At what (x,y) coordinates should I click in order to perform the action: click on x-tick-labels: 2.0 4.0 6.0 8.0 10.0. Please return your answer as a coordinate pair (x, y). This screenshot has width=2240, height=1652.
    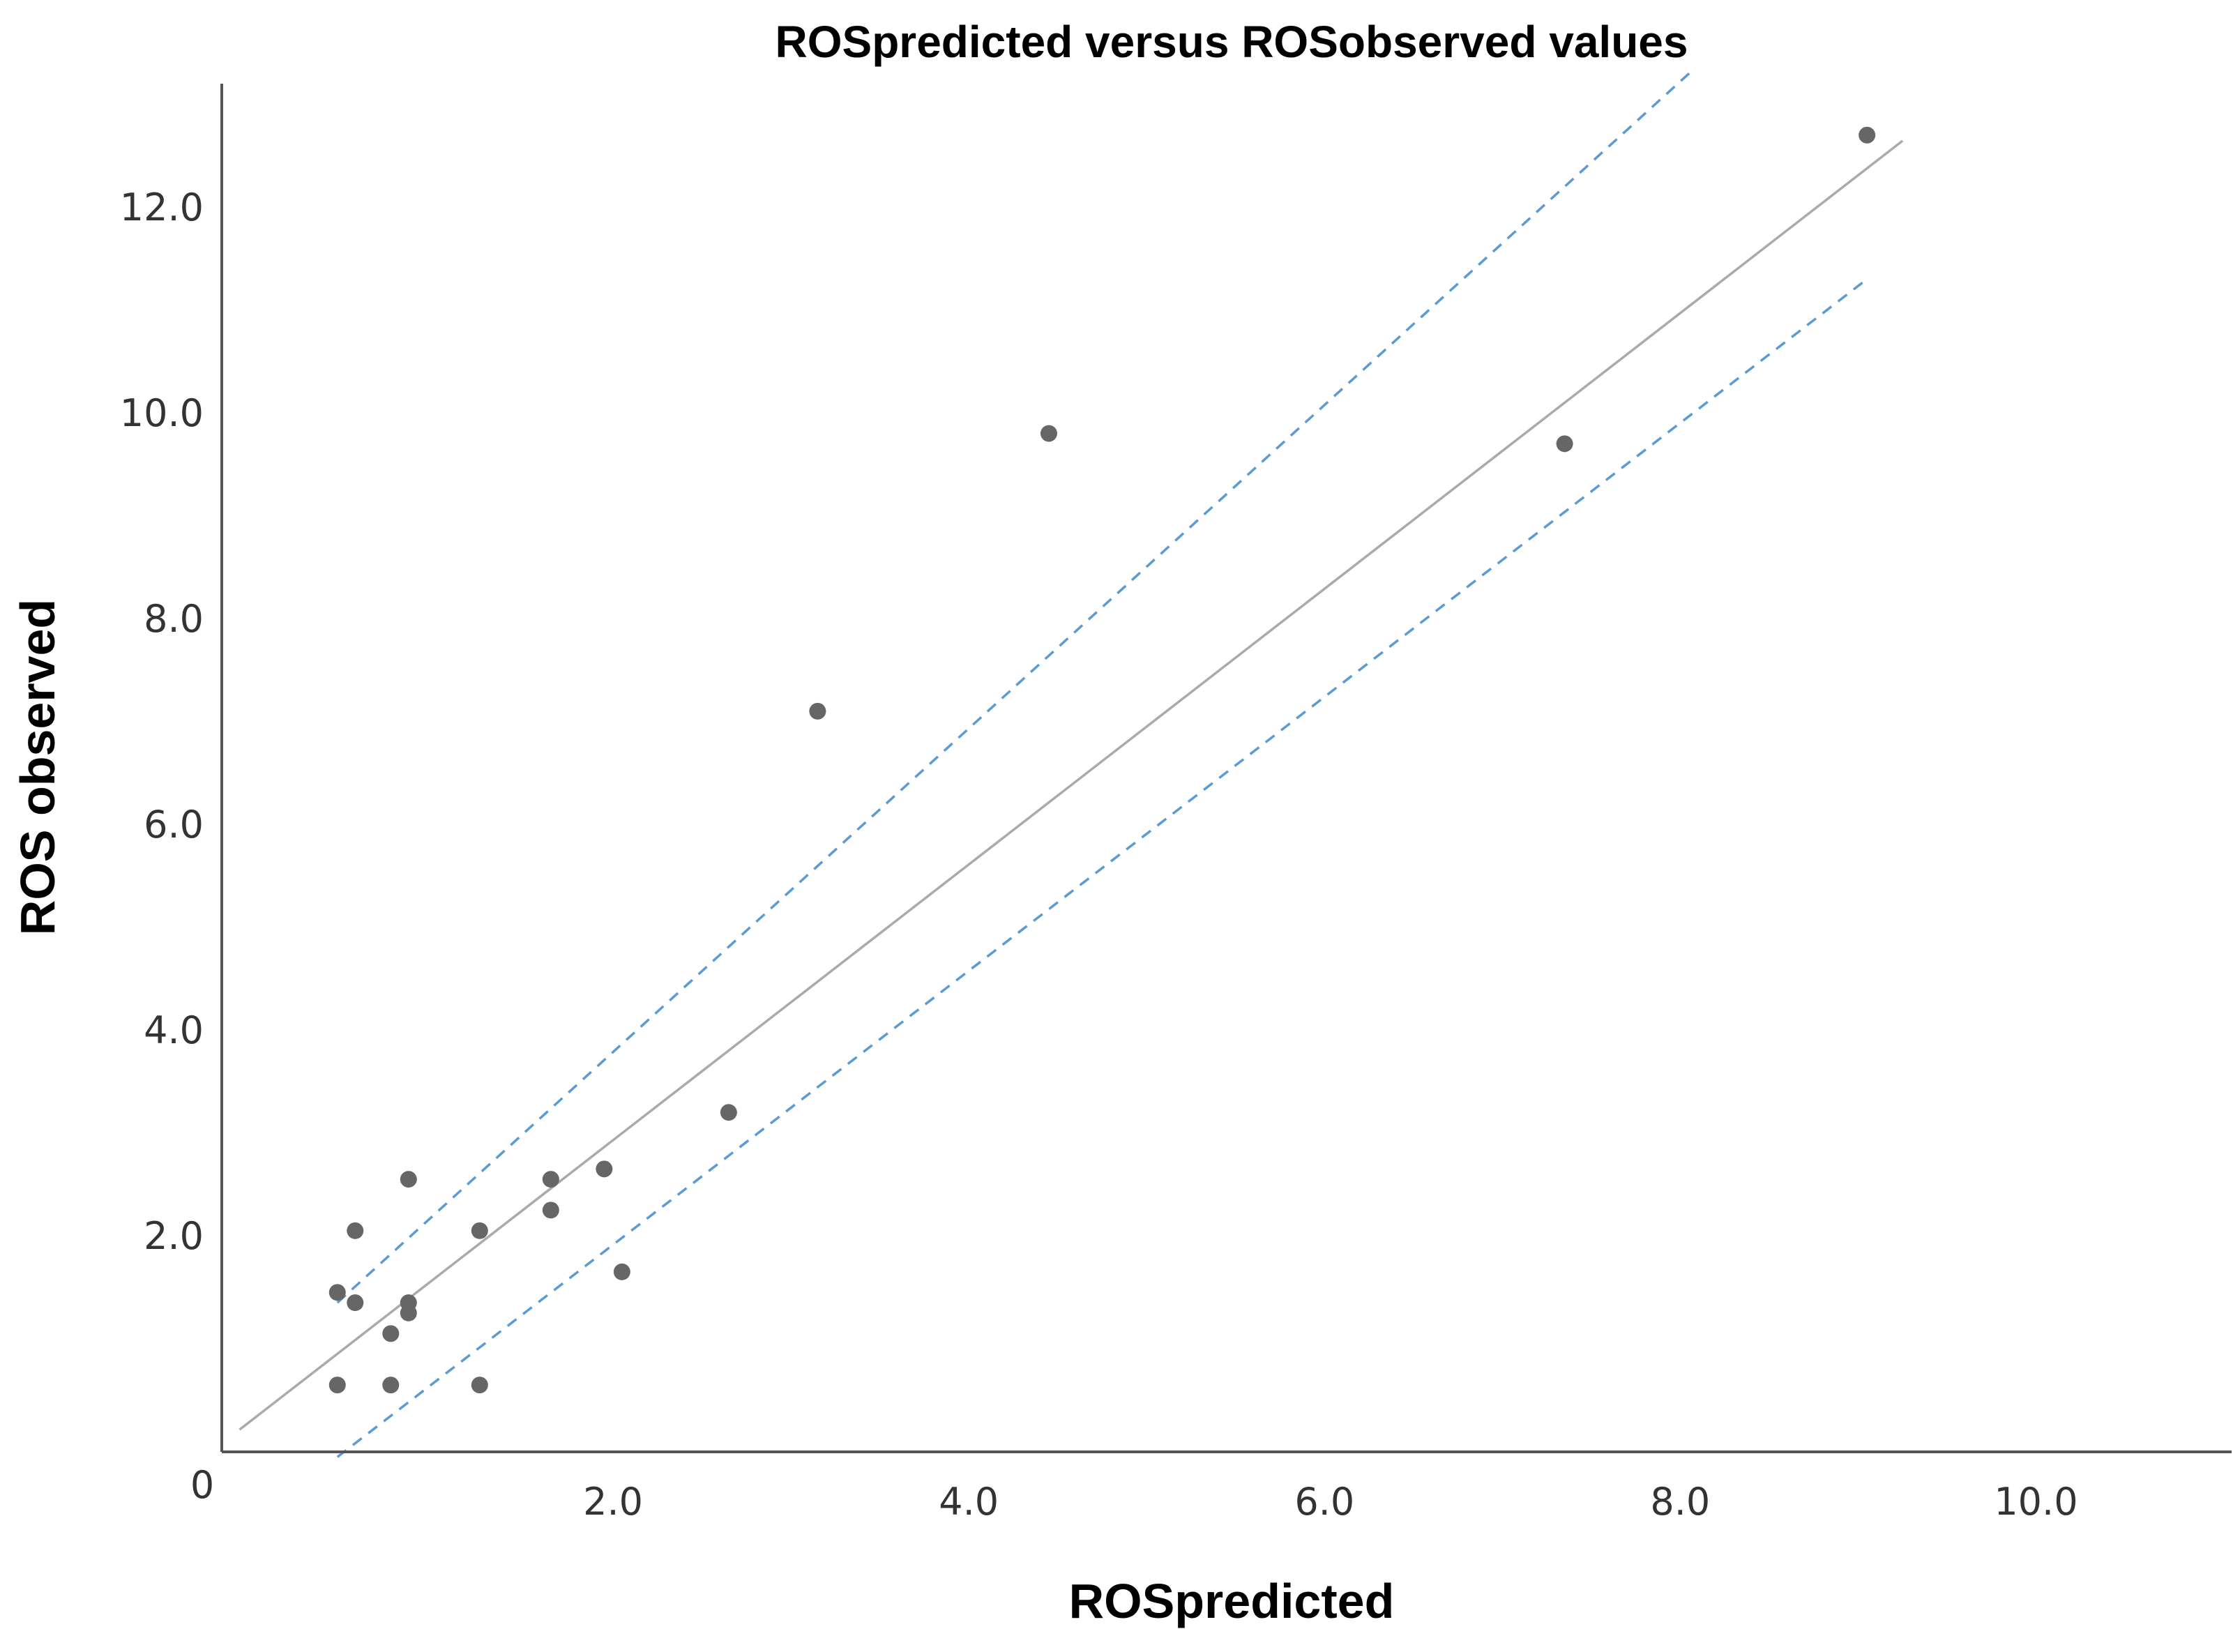
    Looking at the image, I should click on (1330, 1502).